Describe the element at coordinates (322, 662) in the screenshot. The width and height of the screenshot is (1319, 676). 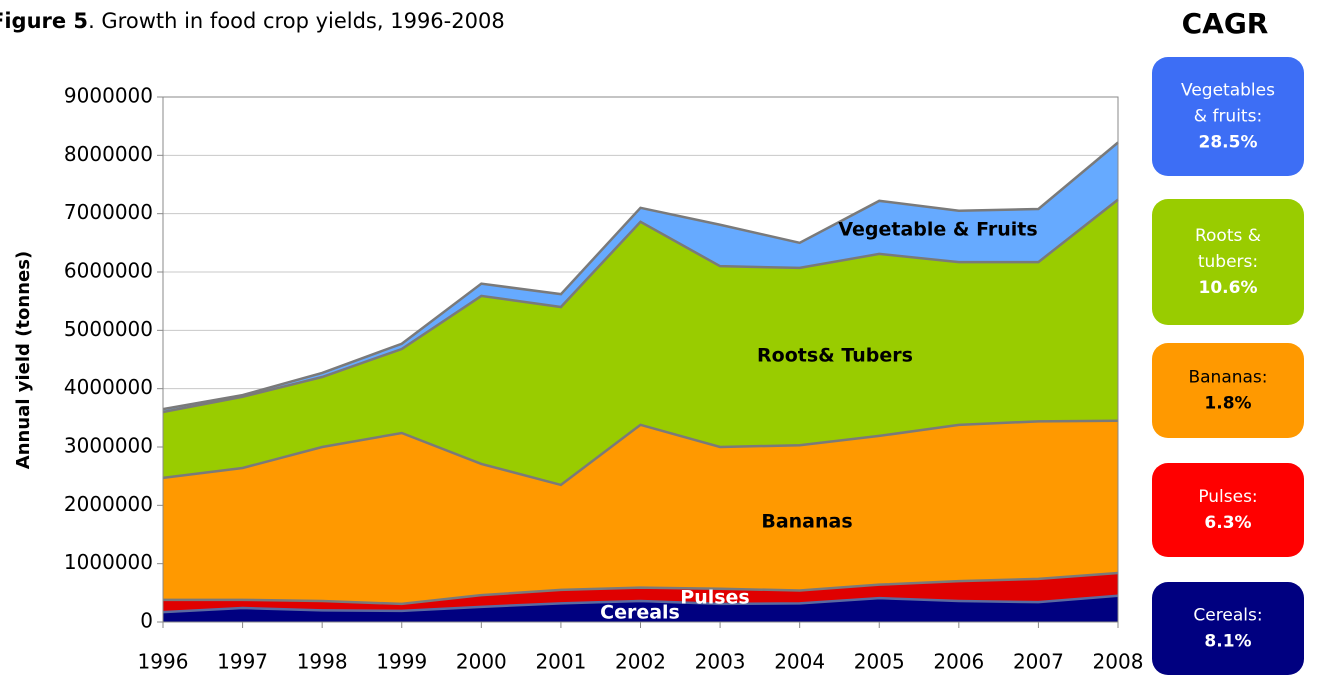
I see `x-tick-label: 1998` at that location.